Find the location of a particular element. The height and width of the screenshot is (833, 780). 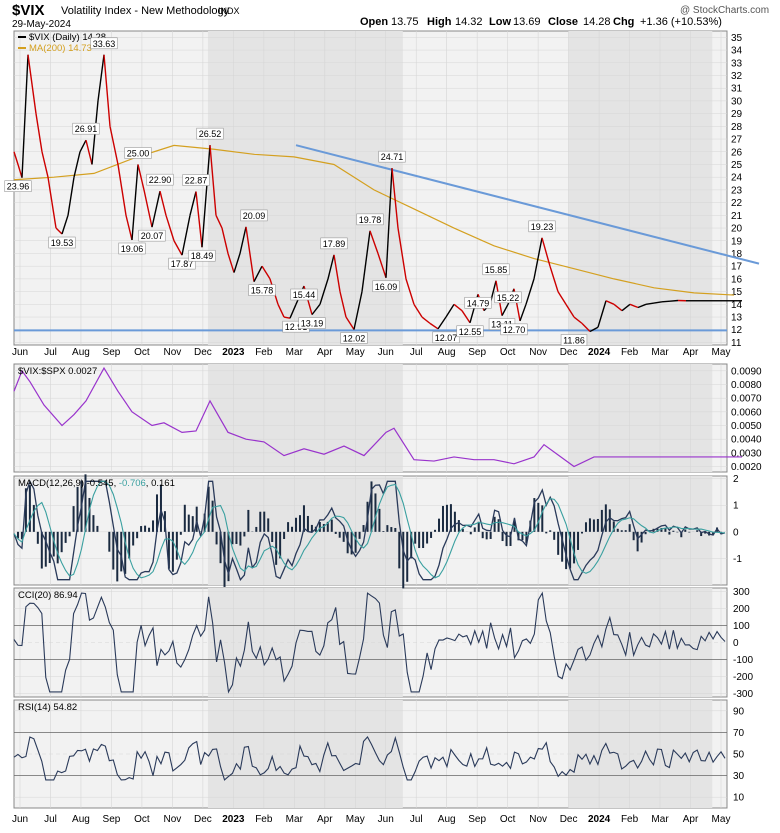

y-tick-label: 23 is located at coordinates (737, 190).